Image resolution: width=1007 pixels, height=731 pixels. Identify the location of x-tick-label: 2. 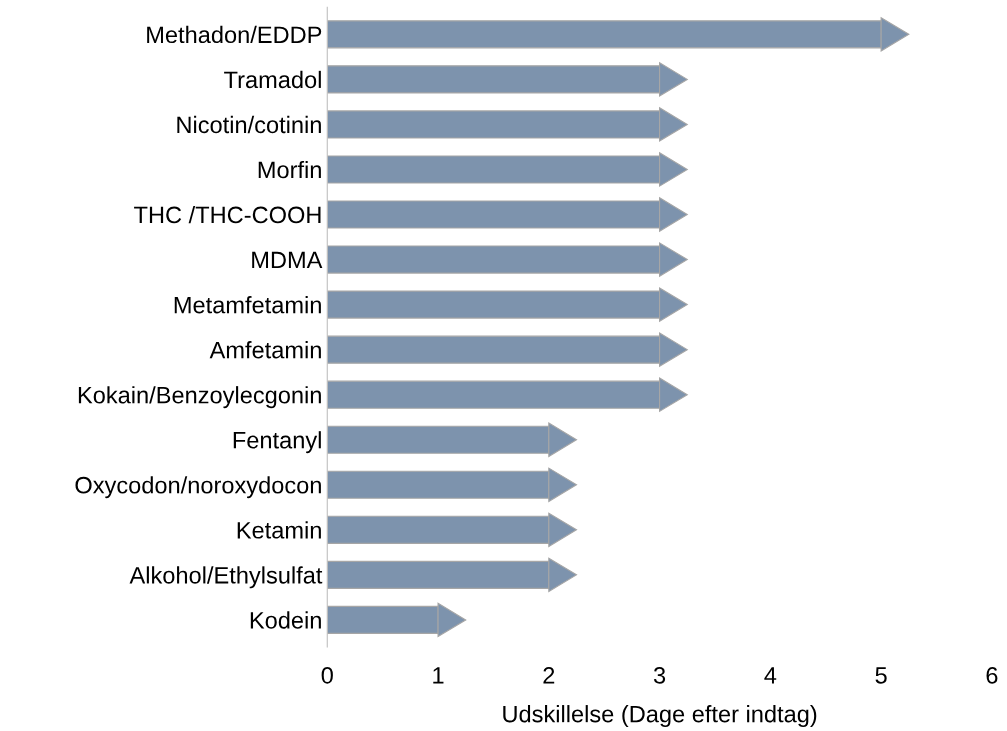
(549, 675).